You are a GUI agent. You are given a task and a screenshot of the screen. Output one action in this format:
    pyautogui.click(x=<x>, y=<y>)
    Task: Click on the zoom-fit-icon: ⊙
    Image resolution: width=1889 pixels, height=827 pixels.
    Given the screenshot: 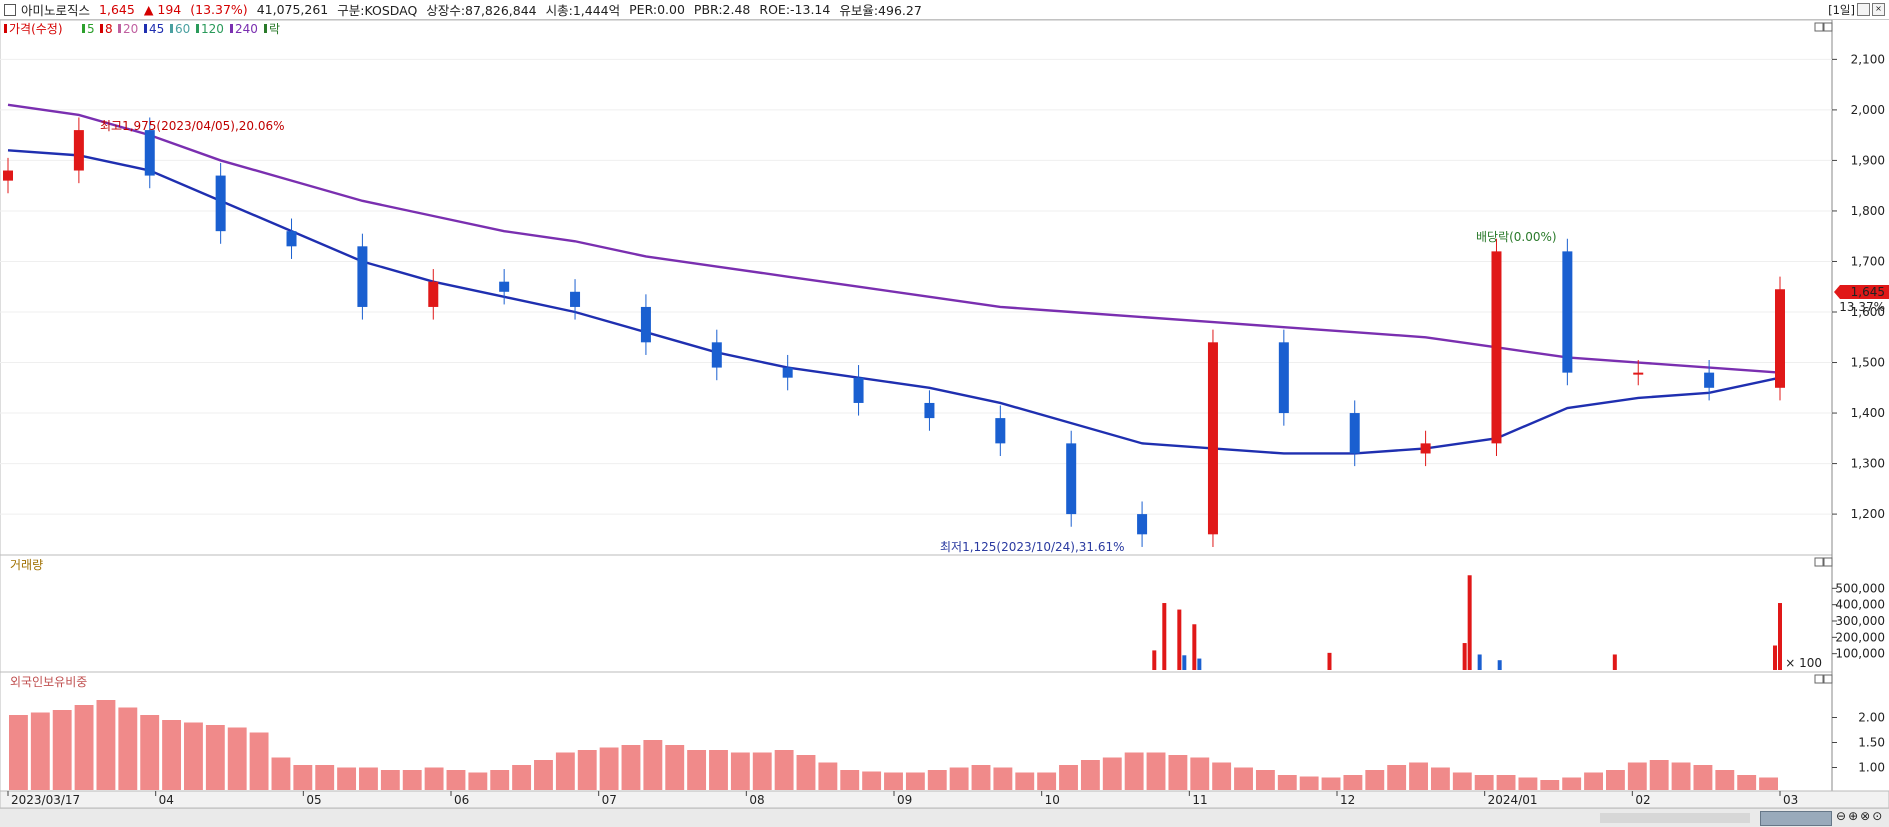 What is the action you would take?
    pyautogui.click(x=1877, y=816)
    